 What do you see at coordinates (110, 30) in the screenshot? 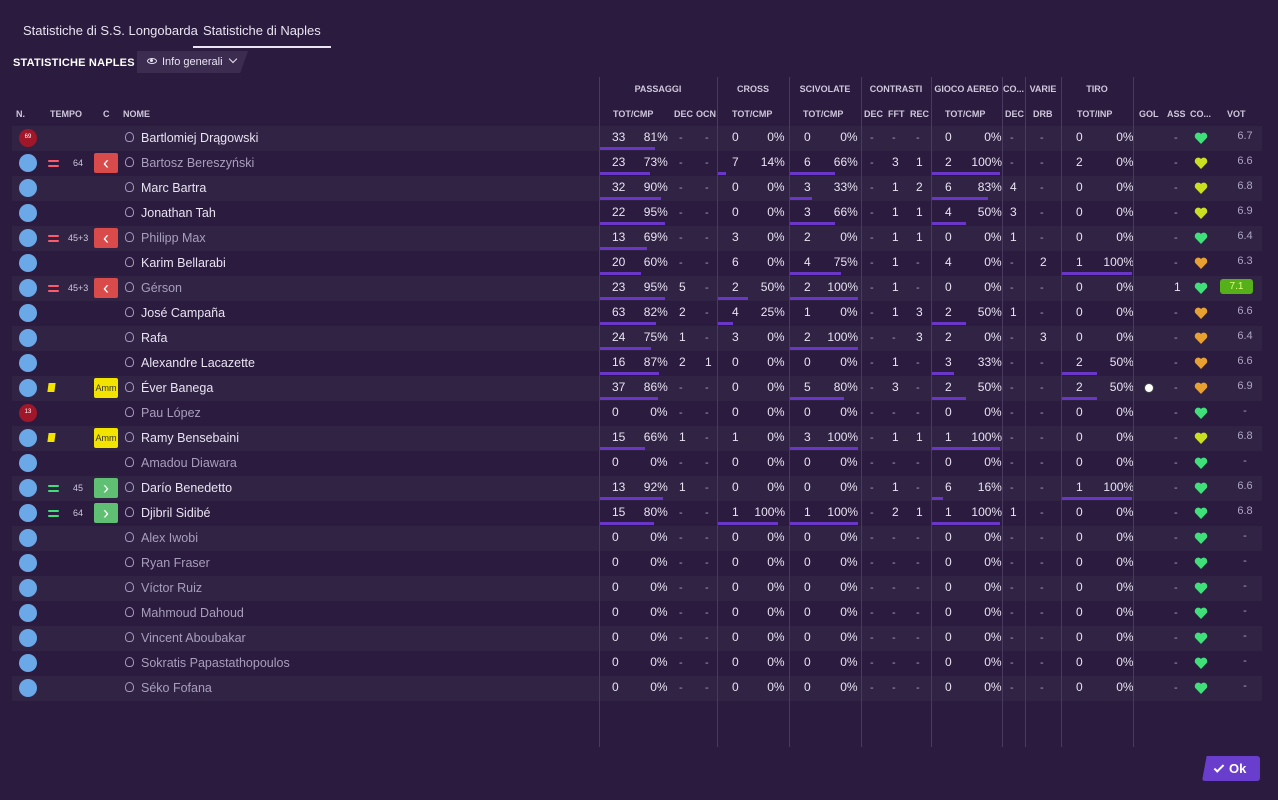
I see `tab-longobarda-stats: Statistiche di S.S. Longobarda` at bounding box center [110, 30].